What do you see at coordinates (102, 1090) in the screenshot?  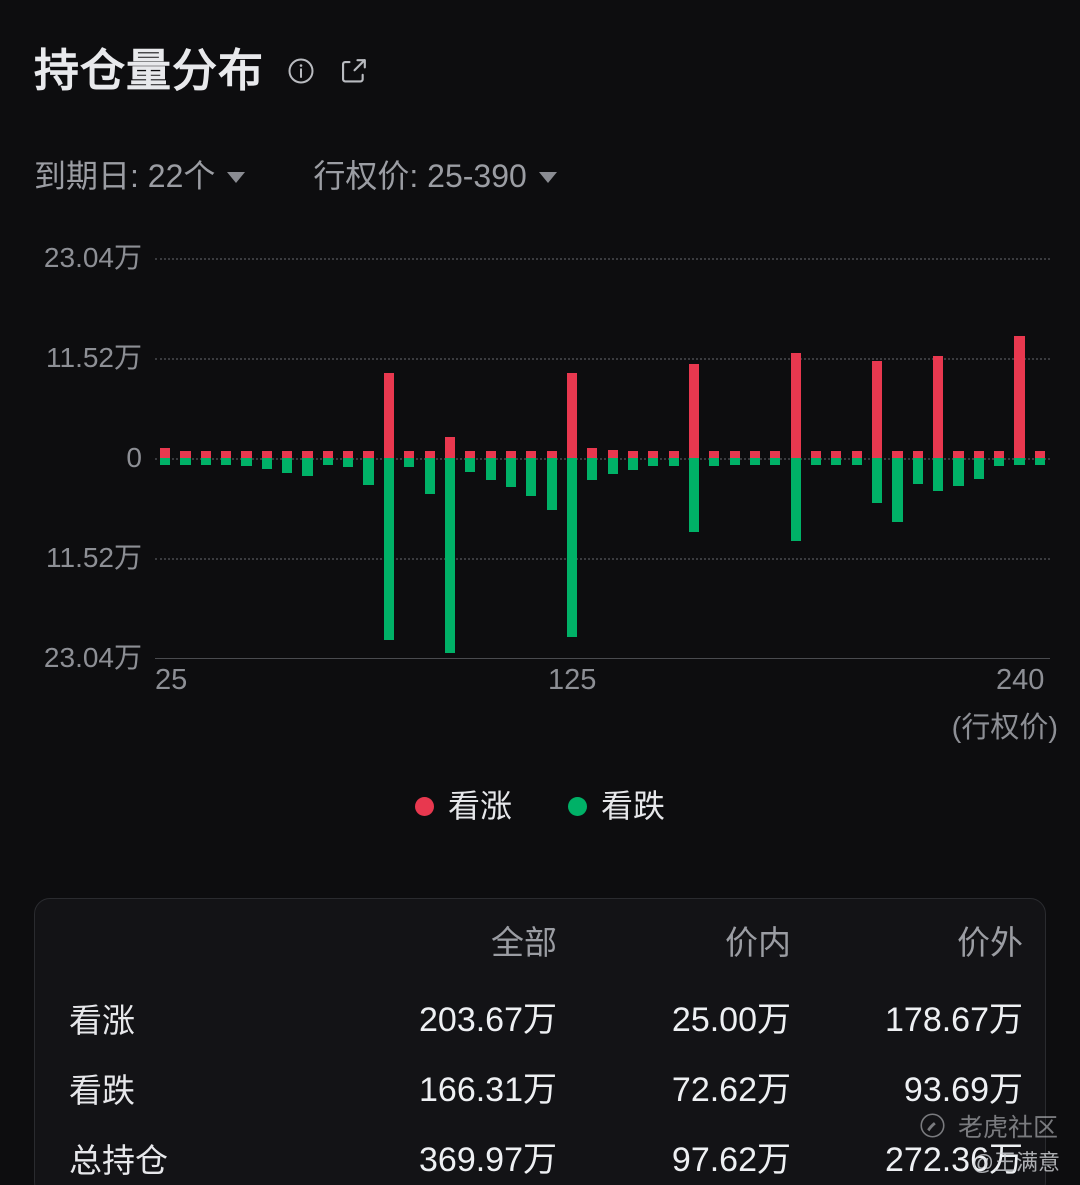 I see `row-label-bearish: 看跌` at bounding box center [102, 1090].